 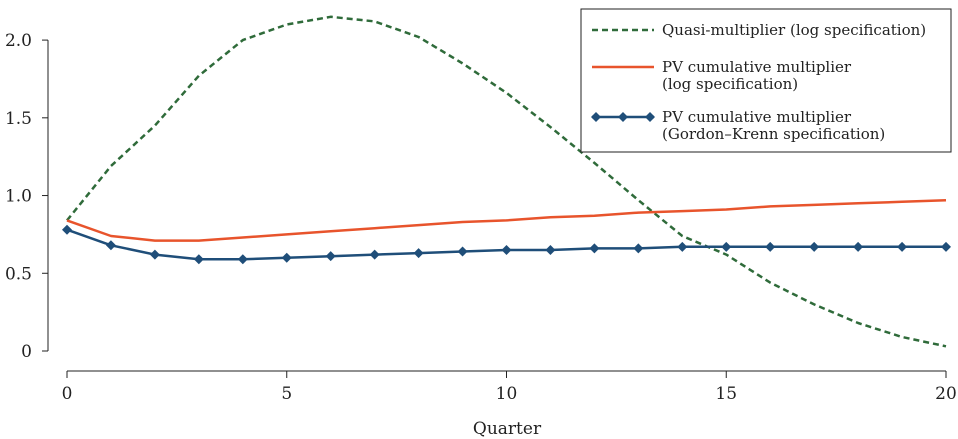 I want to click on x-tick-label: 10, so click(x=507, y=394).